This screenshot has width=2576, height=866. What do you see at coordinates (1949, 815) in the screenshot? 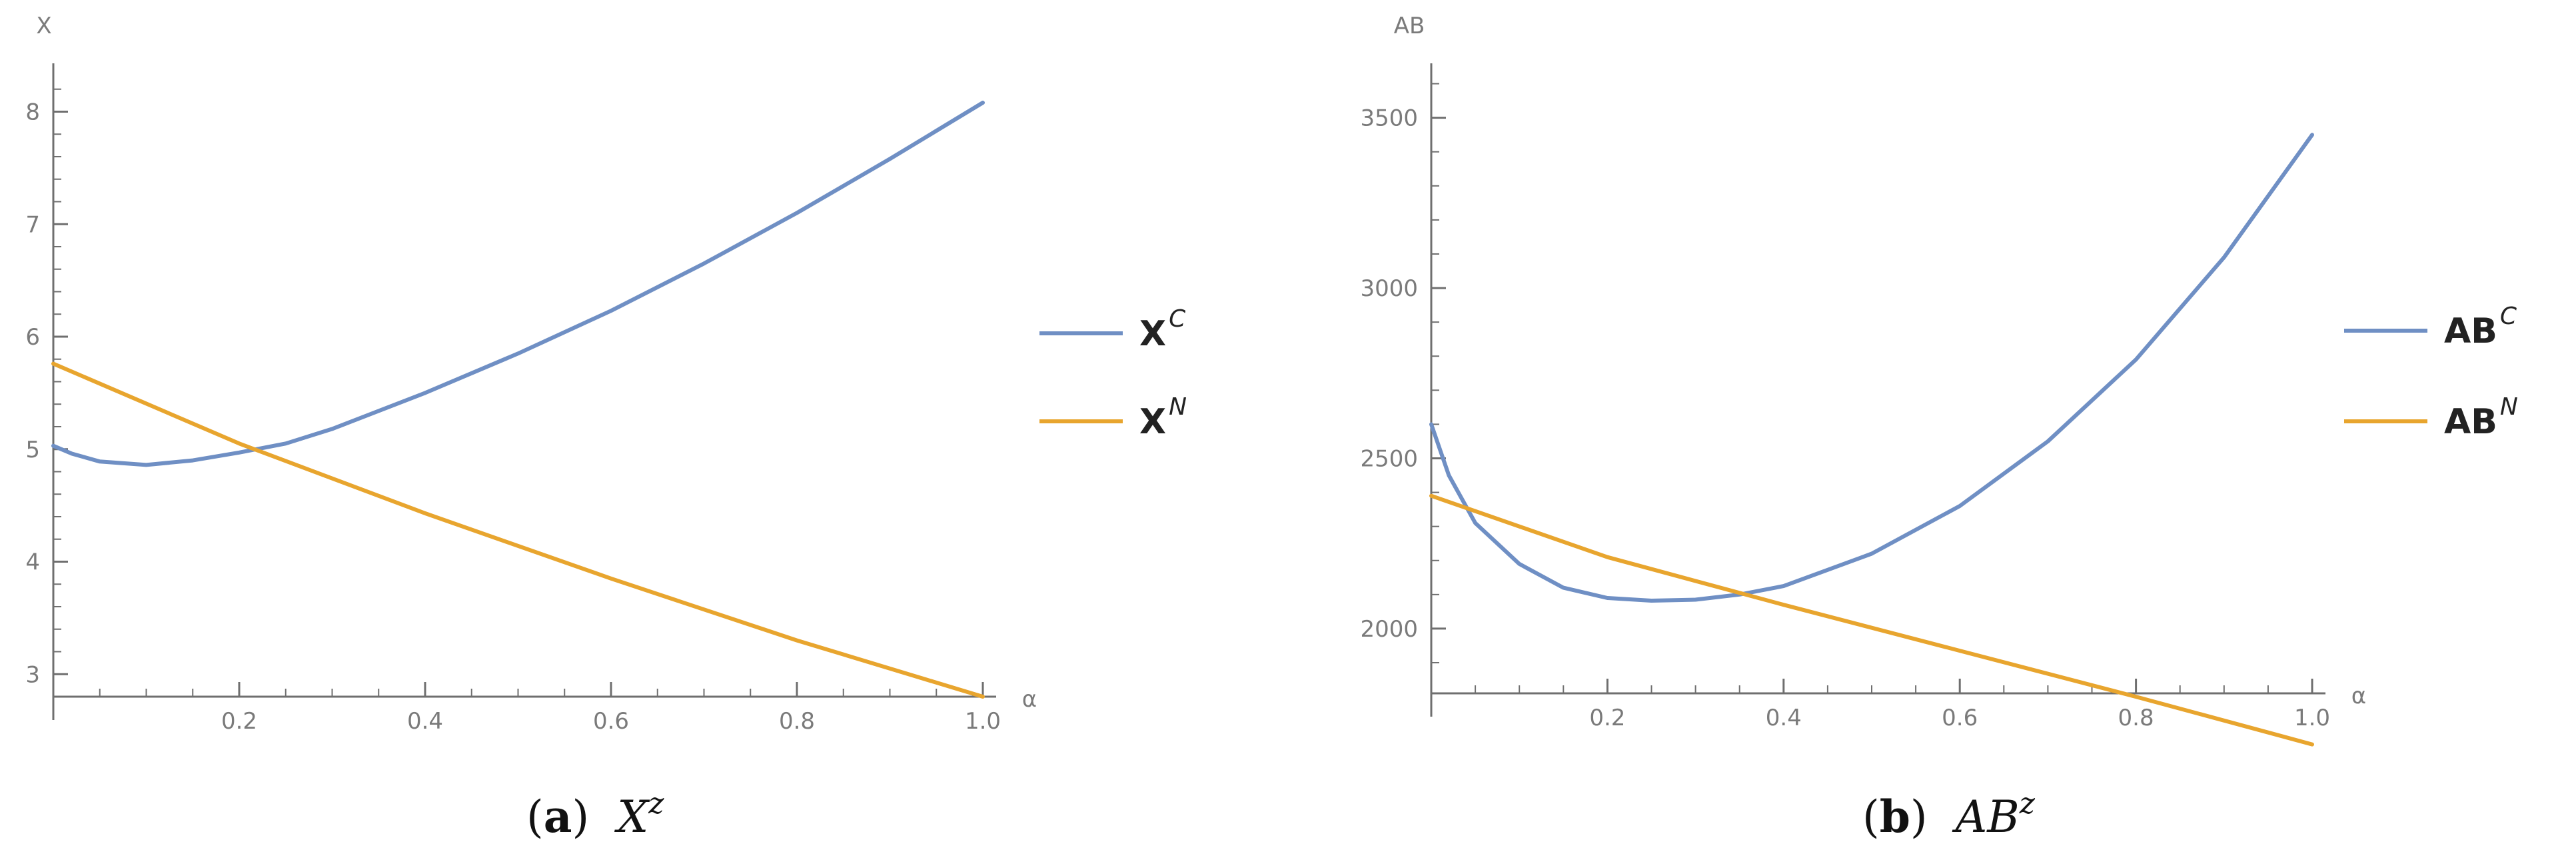
I see `panel-caption: (b) ABz` at bounding box center [1949, 815].